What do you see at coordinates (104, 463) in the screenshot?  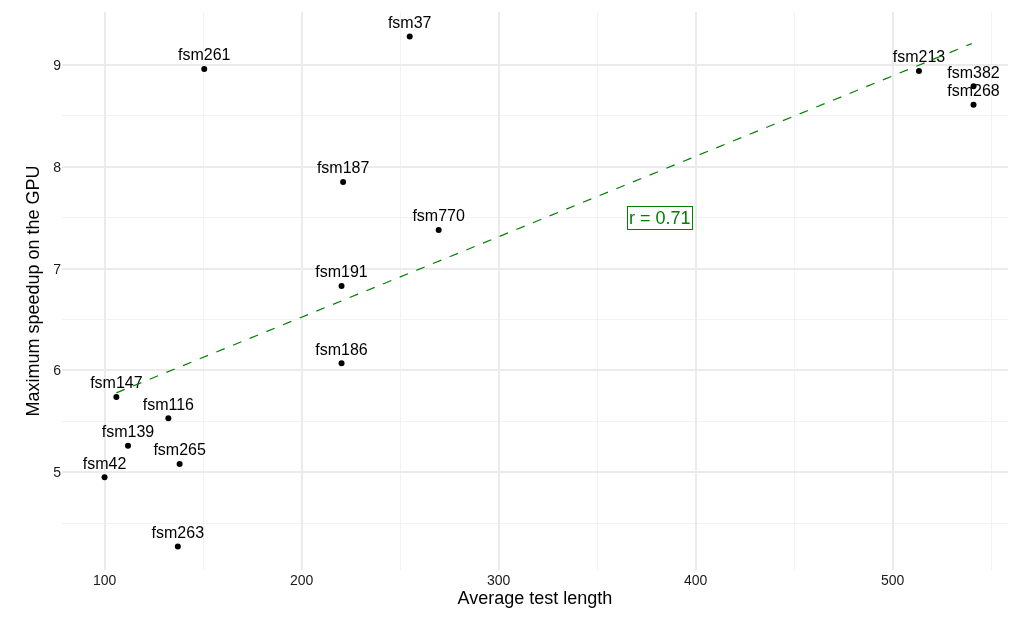 I see `data-label: fsm42` at bounding box center [104, 463].